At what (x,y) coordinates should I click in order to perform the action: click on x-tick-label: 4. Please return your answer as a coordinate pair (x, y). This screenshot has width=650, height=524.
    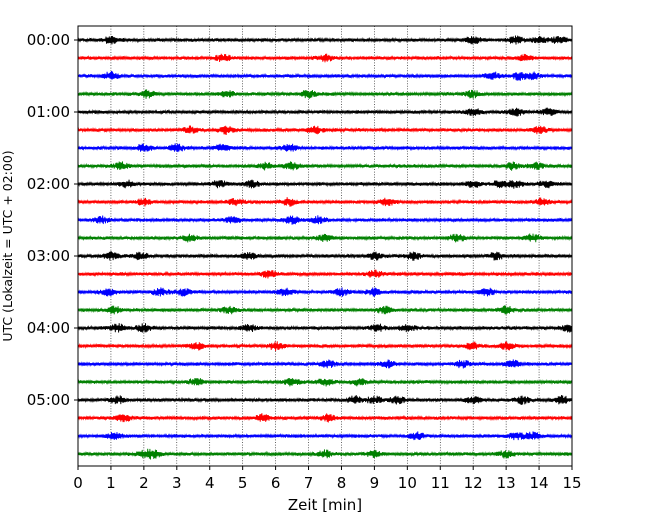
    Looking at the image, I should click on (210, 483).